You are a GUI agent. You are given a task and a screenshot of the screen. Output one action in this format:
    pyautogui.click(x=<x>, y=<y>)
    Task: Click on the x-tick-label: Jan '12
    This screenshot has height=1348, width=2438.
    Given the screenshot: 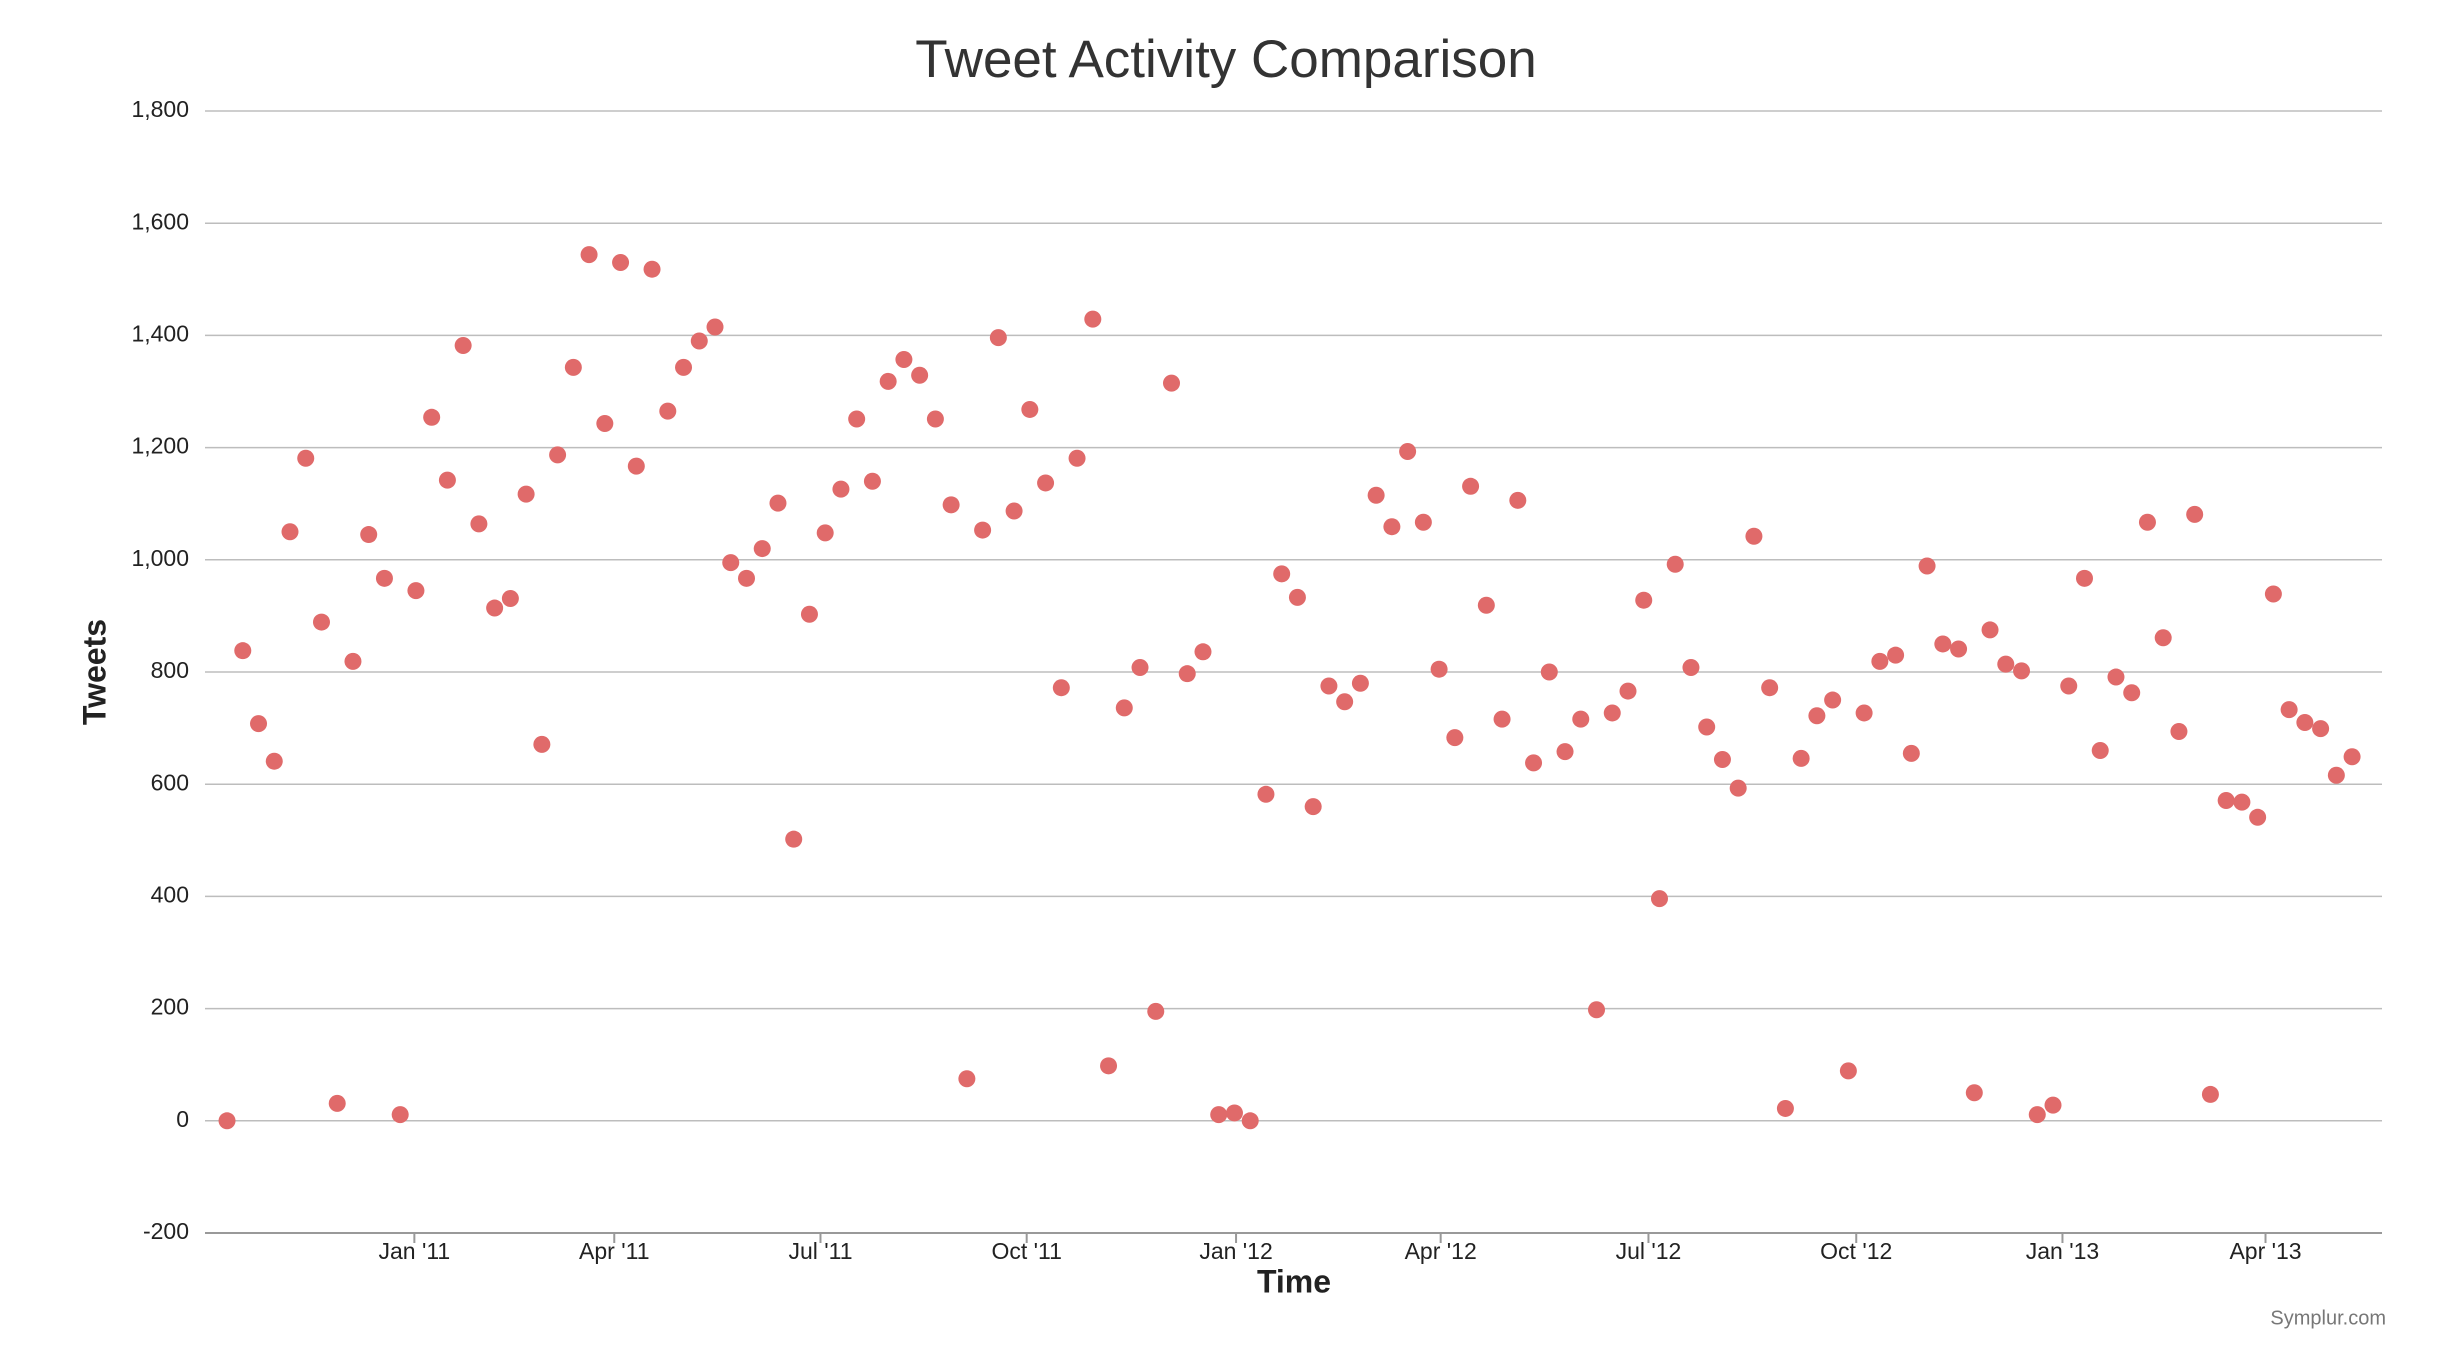 What is the action you would take?
    pyautogui.click(x=1235, y=1251)
    